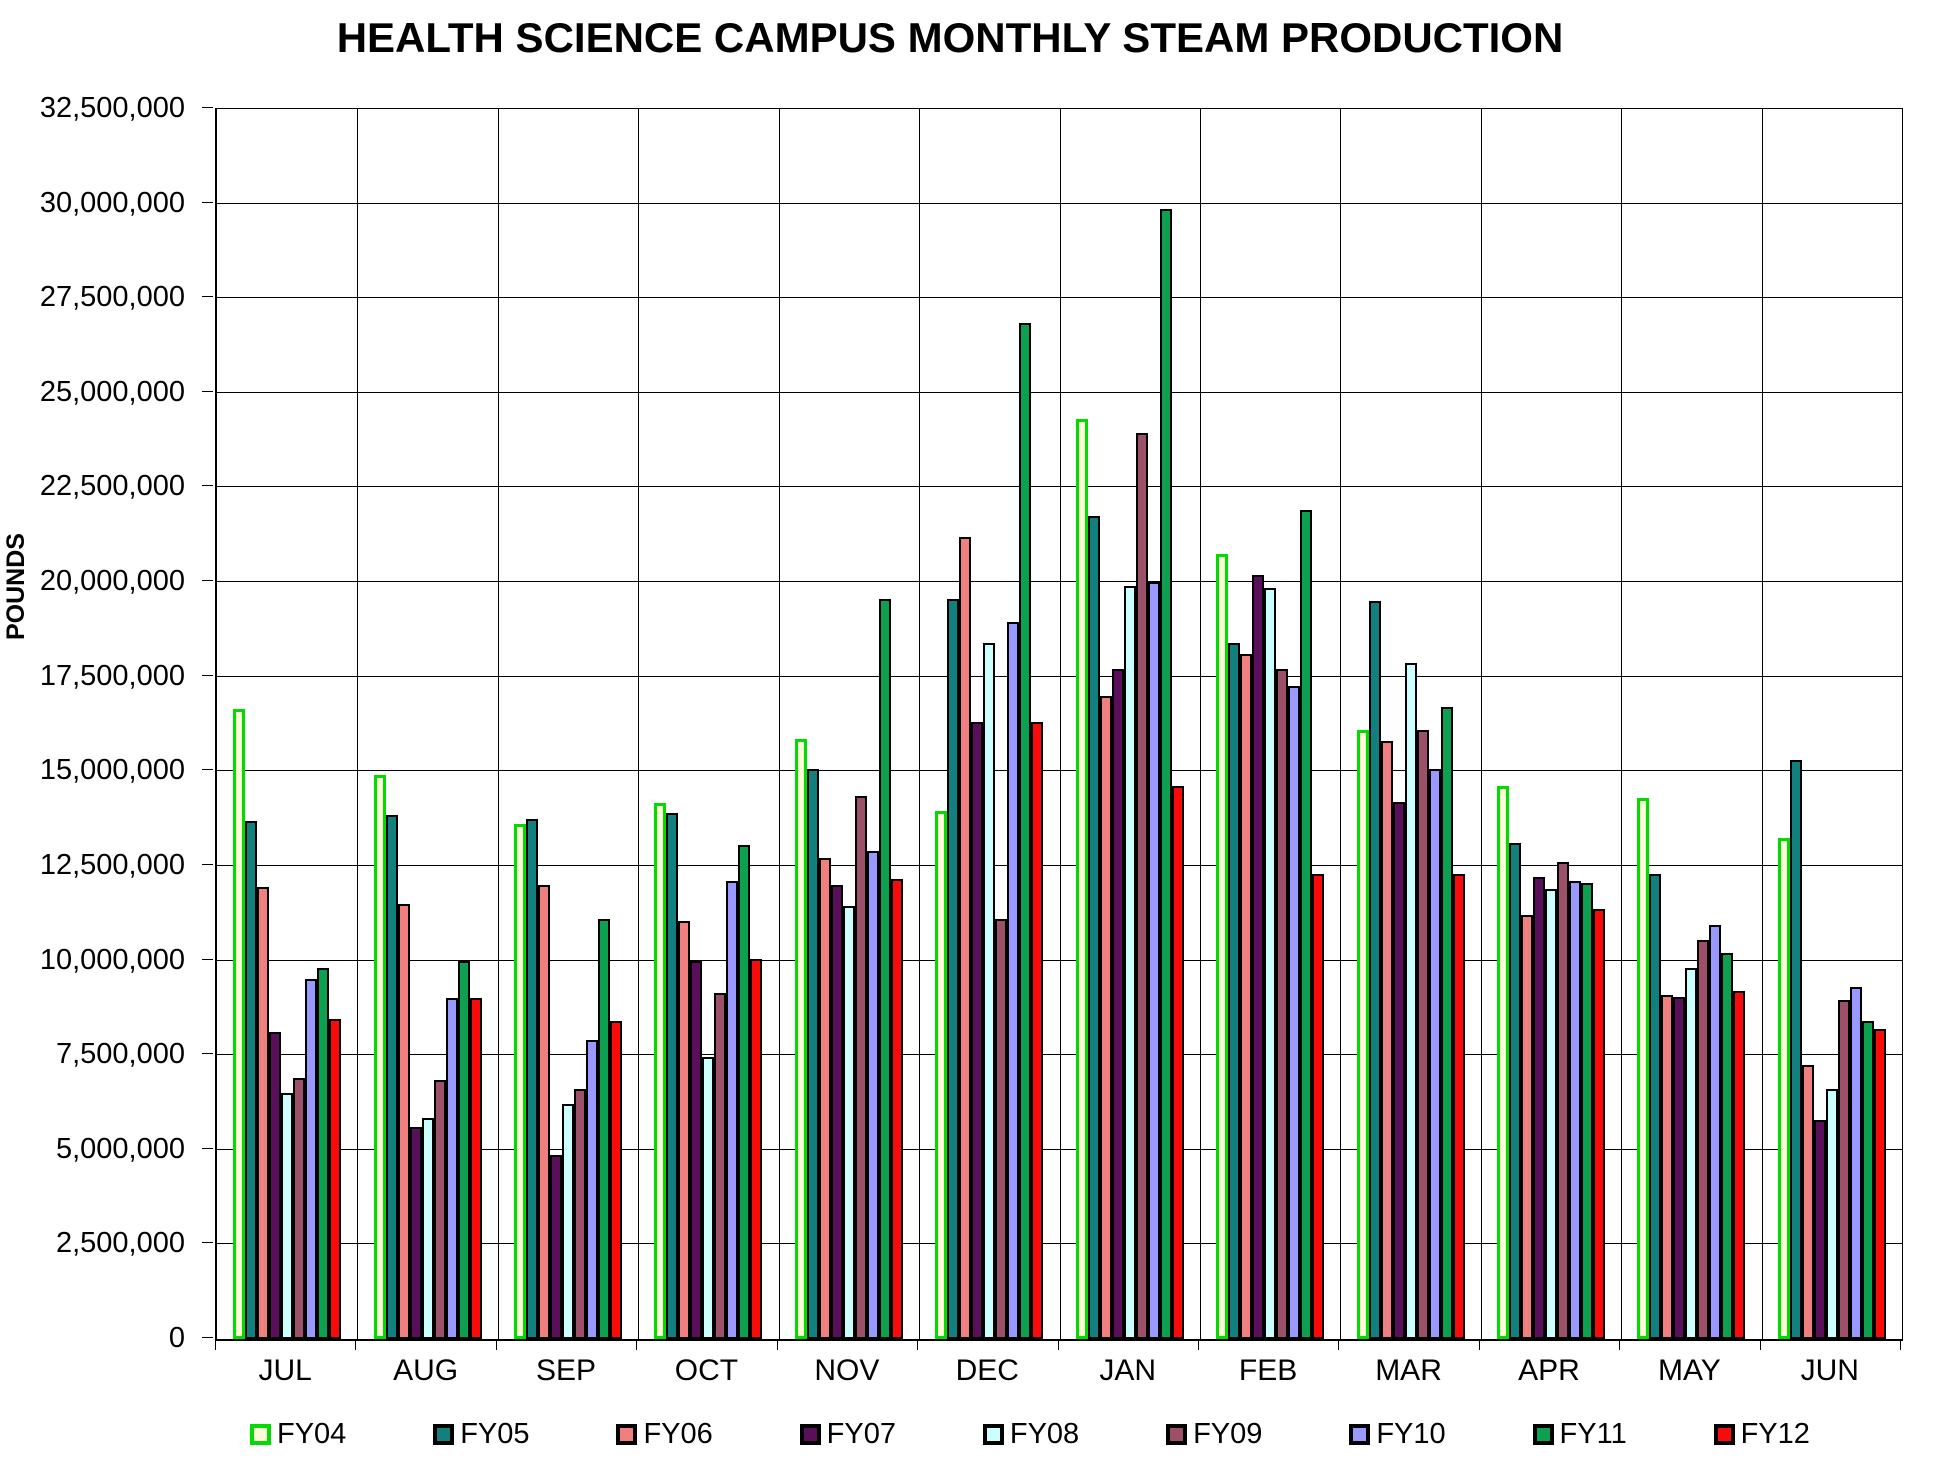 This screenshot has height=1461, width=1941. Describe the element at coordinates (1013, 980) in the screenshot. I see `bar-fy10-dec` at that location.